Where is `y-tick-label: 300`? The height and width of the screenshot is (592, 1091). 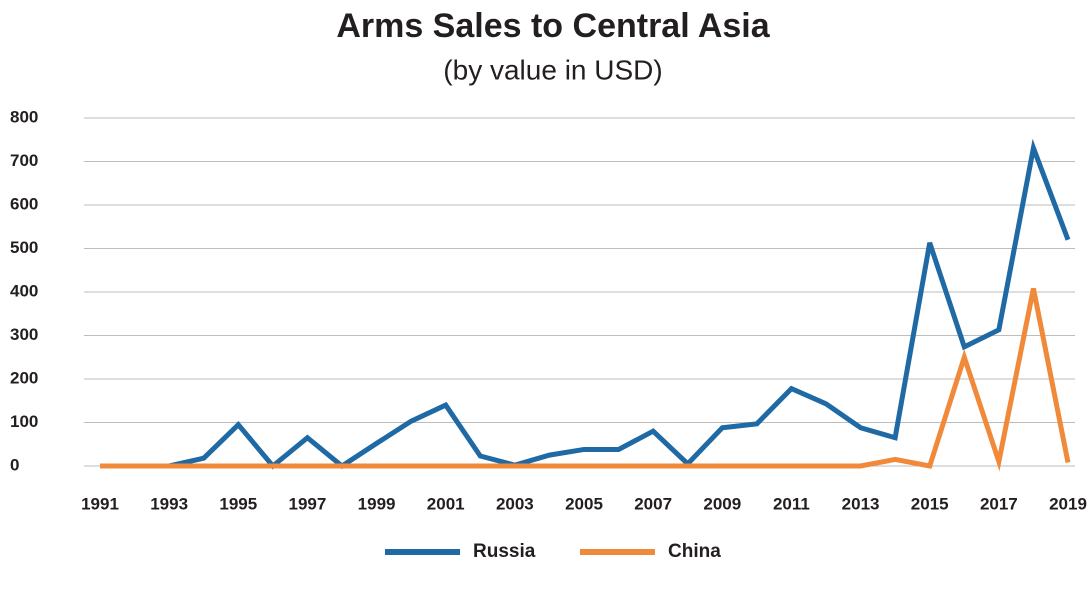 y-tick-label: 300 is located at coordinates (24, 334).